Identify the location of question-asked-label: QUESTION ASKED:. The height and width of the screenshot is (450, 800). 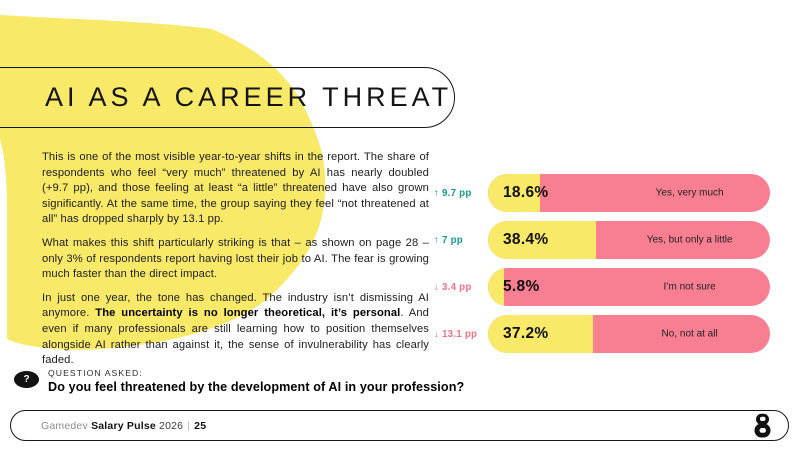
(95, 373).